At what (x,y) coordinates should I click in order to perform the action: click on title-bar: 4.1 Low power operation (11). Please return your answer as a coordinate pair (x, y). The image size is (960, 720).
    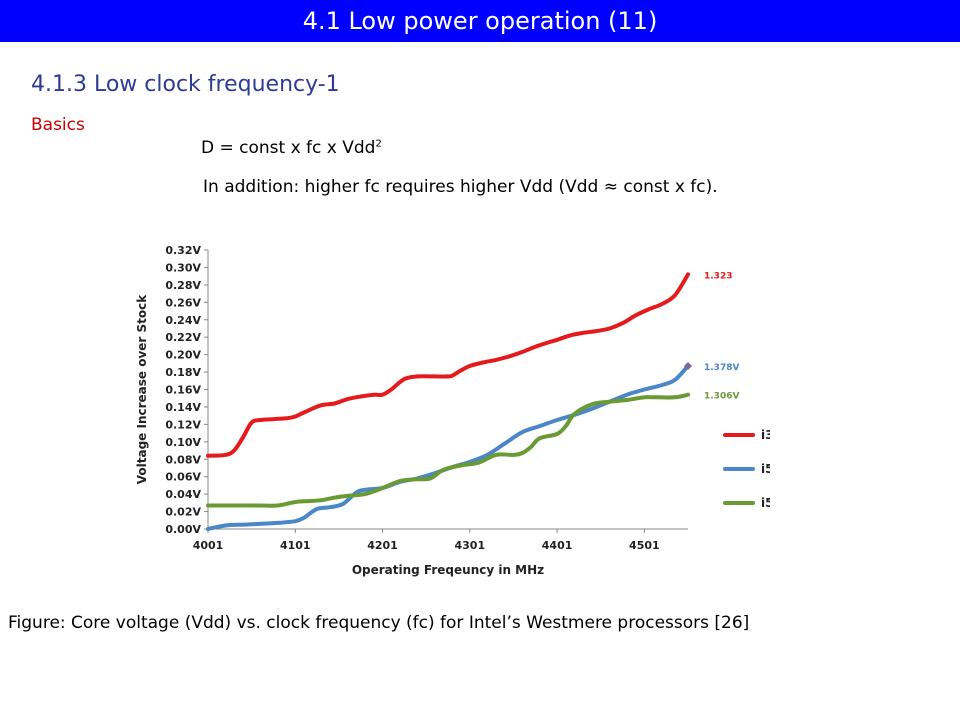
    Looking at the image, I should click on (480, 21).